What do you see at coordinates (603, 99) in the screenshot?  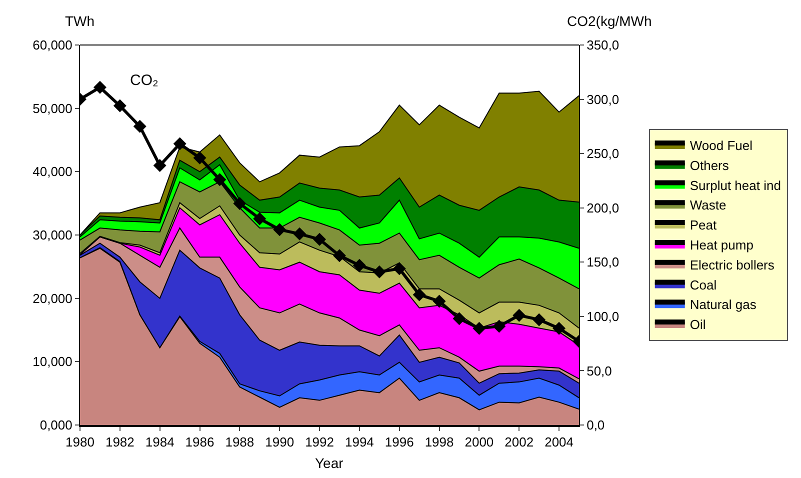 I see `y2-tick-label: 300,0` at bounding box center [603, 99].